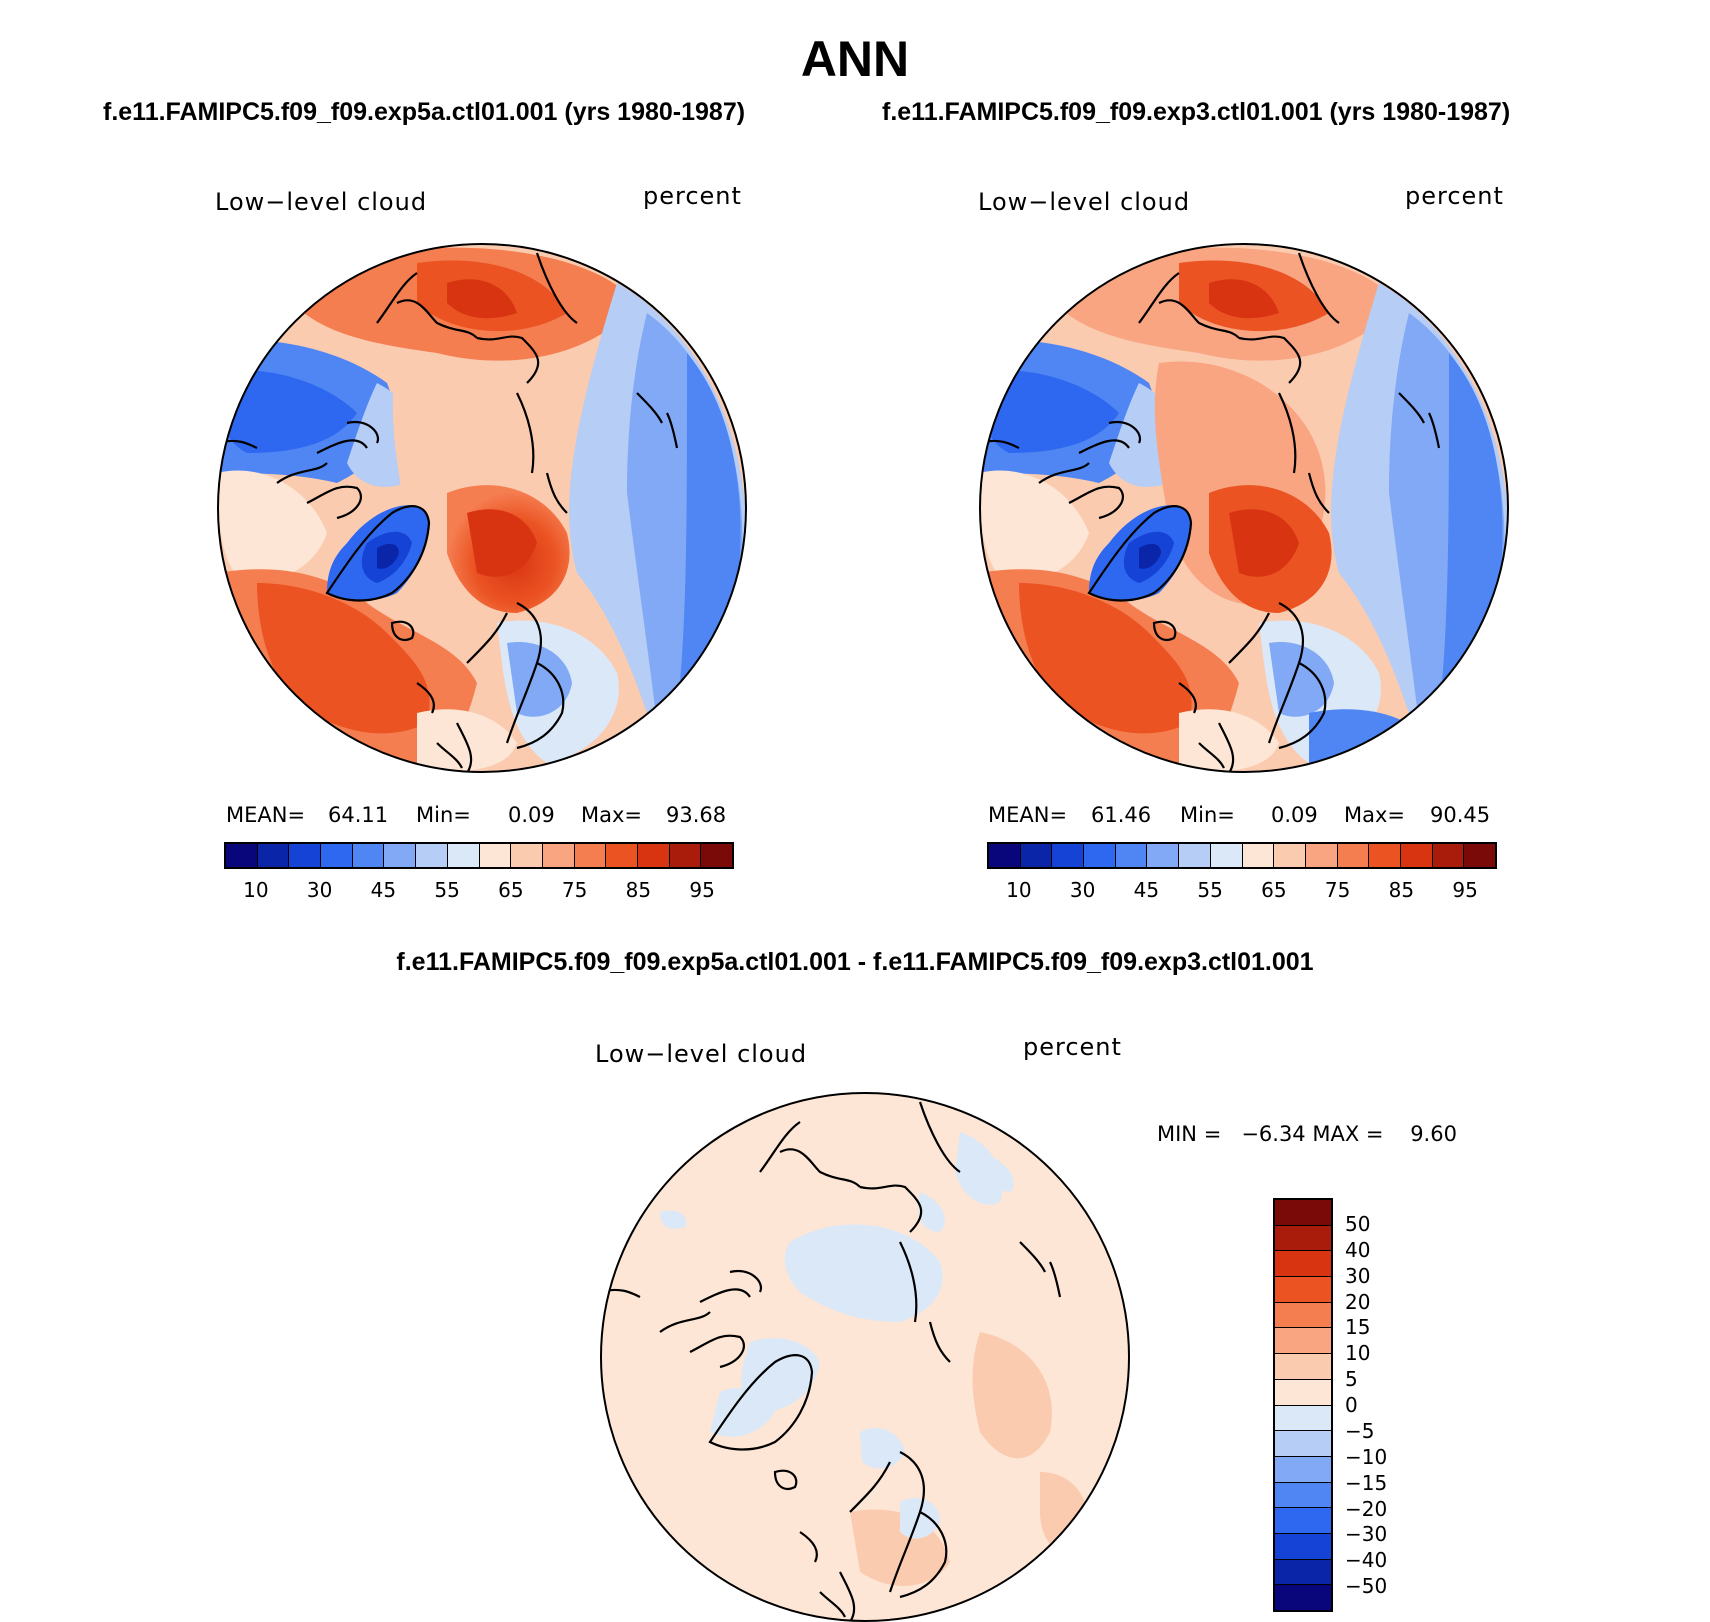 This screenshot has height=1622, width=1710. I want to click on colorbar-tick-label: 50, so click(1358, 1223).